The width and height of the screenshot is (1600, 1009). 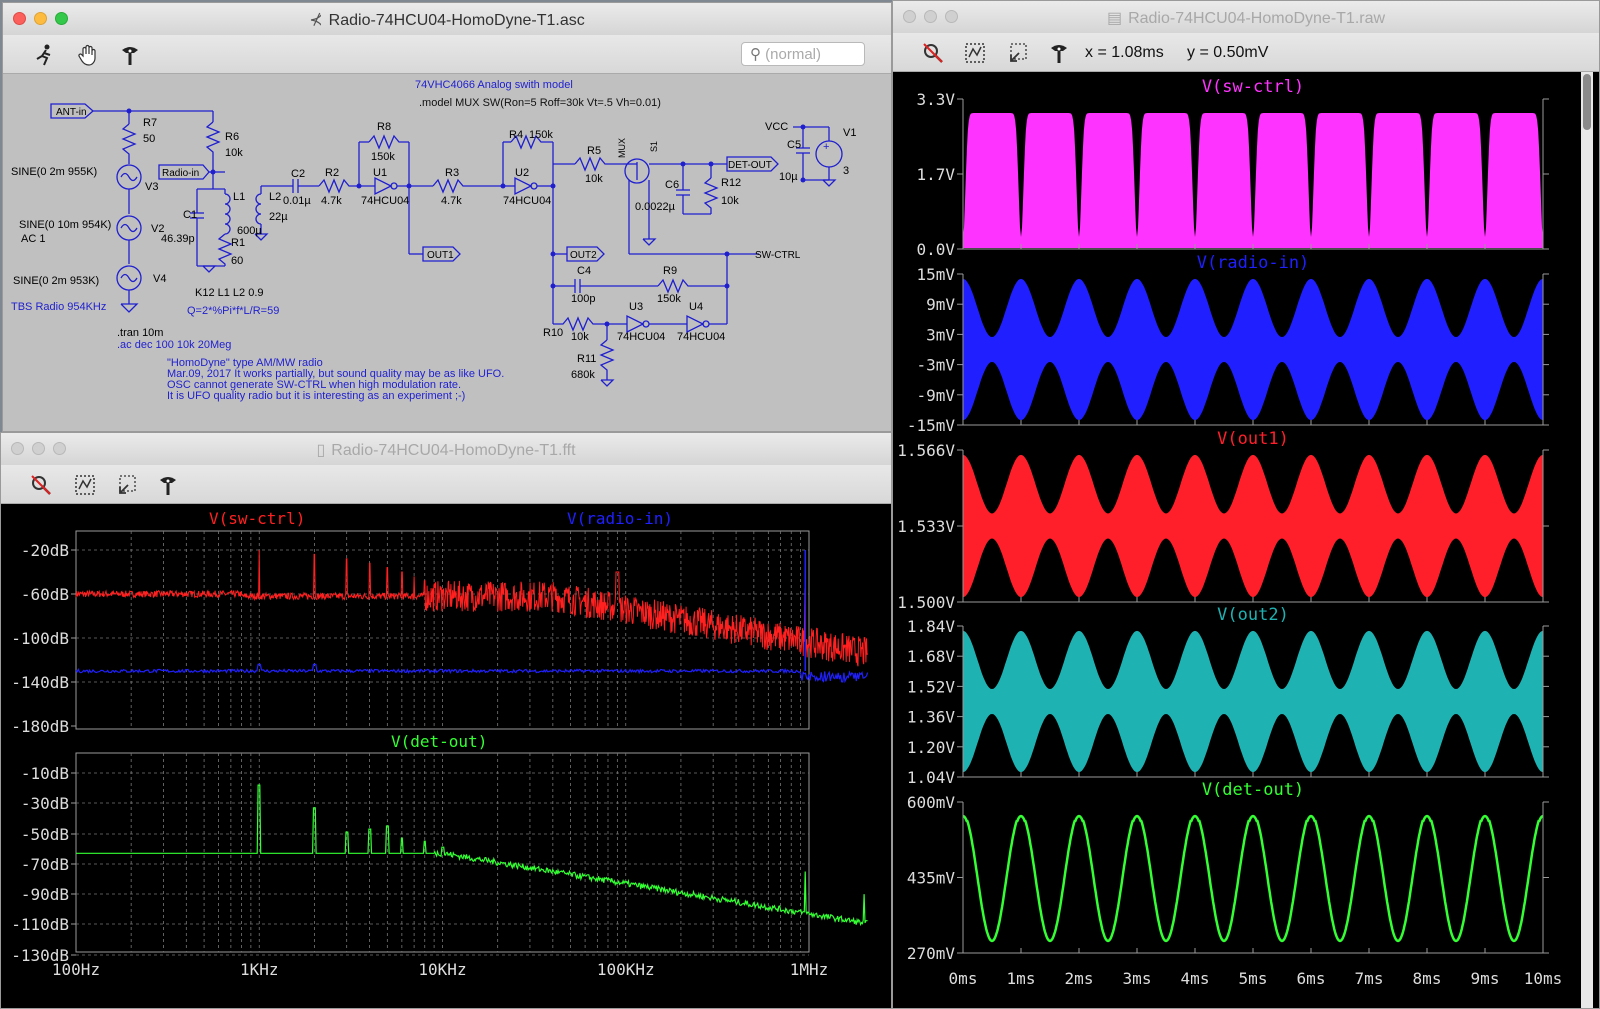 I want to click on svg-text: R12, so click(x=731, y=183).